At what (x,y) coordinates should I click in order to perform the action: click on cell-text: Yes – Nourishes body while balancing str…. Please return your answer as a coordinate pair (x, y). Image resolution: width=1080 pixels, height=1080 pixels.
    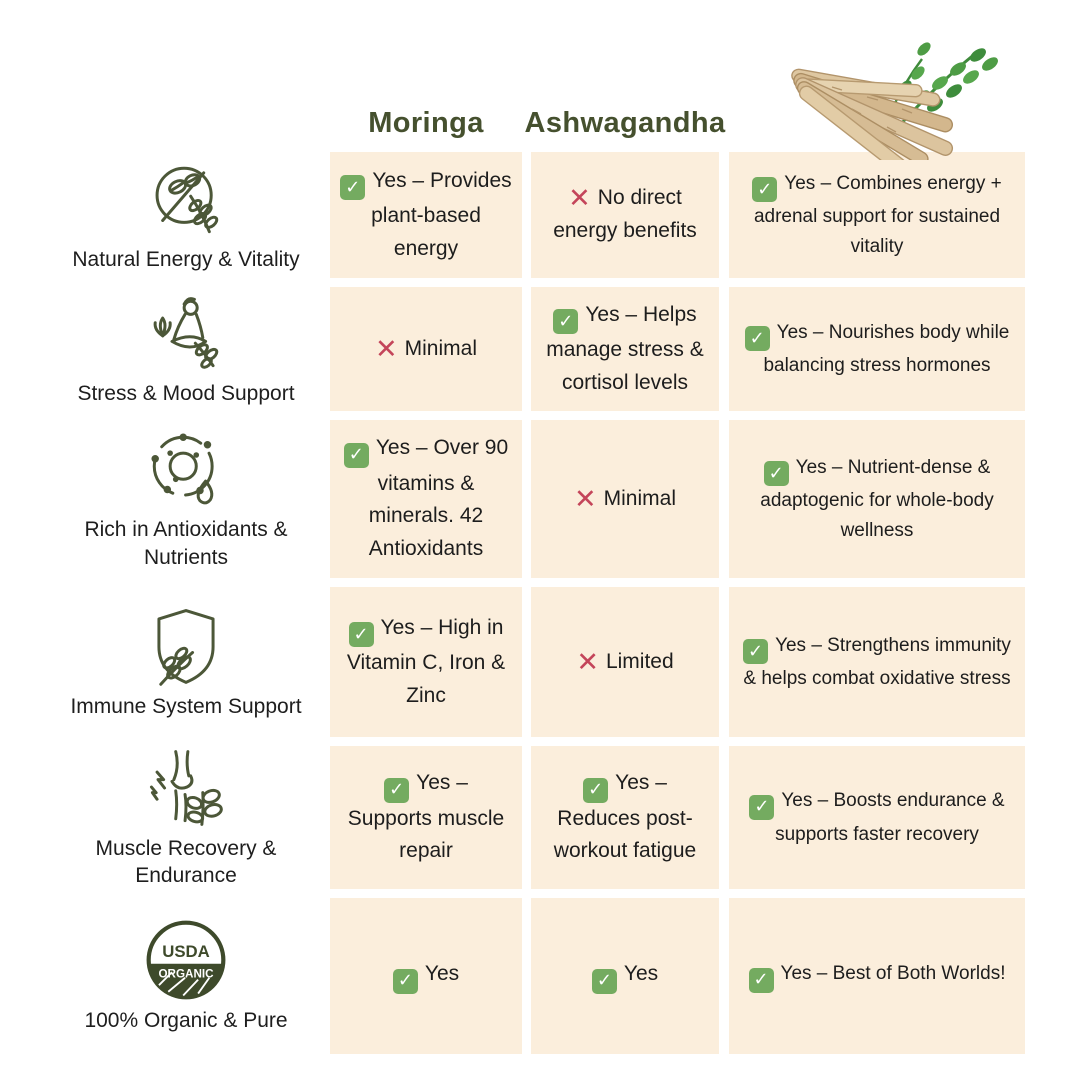
    Looking at the image, I should click on (886, 348).